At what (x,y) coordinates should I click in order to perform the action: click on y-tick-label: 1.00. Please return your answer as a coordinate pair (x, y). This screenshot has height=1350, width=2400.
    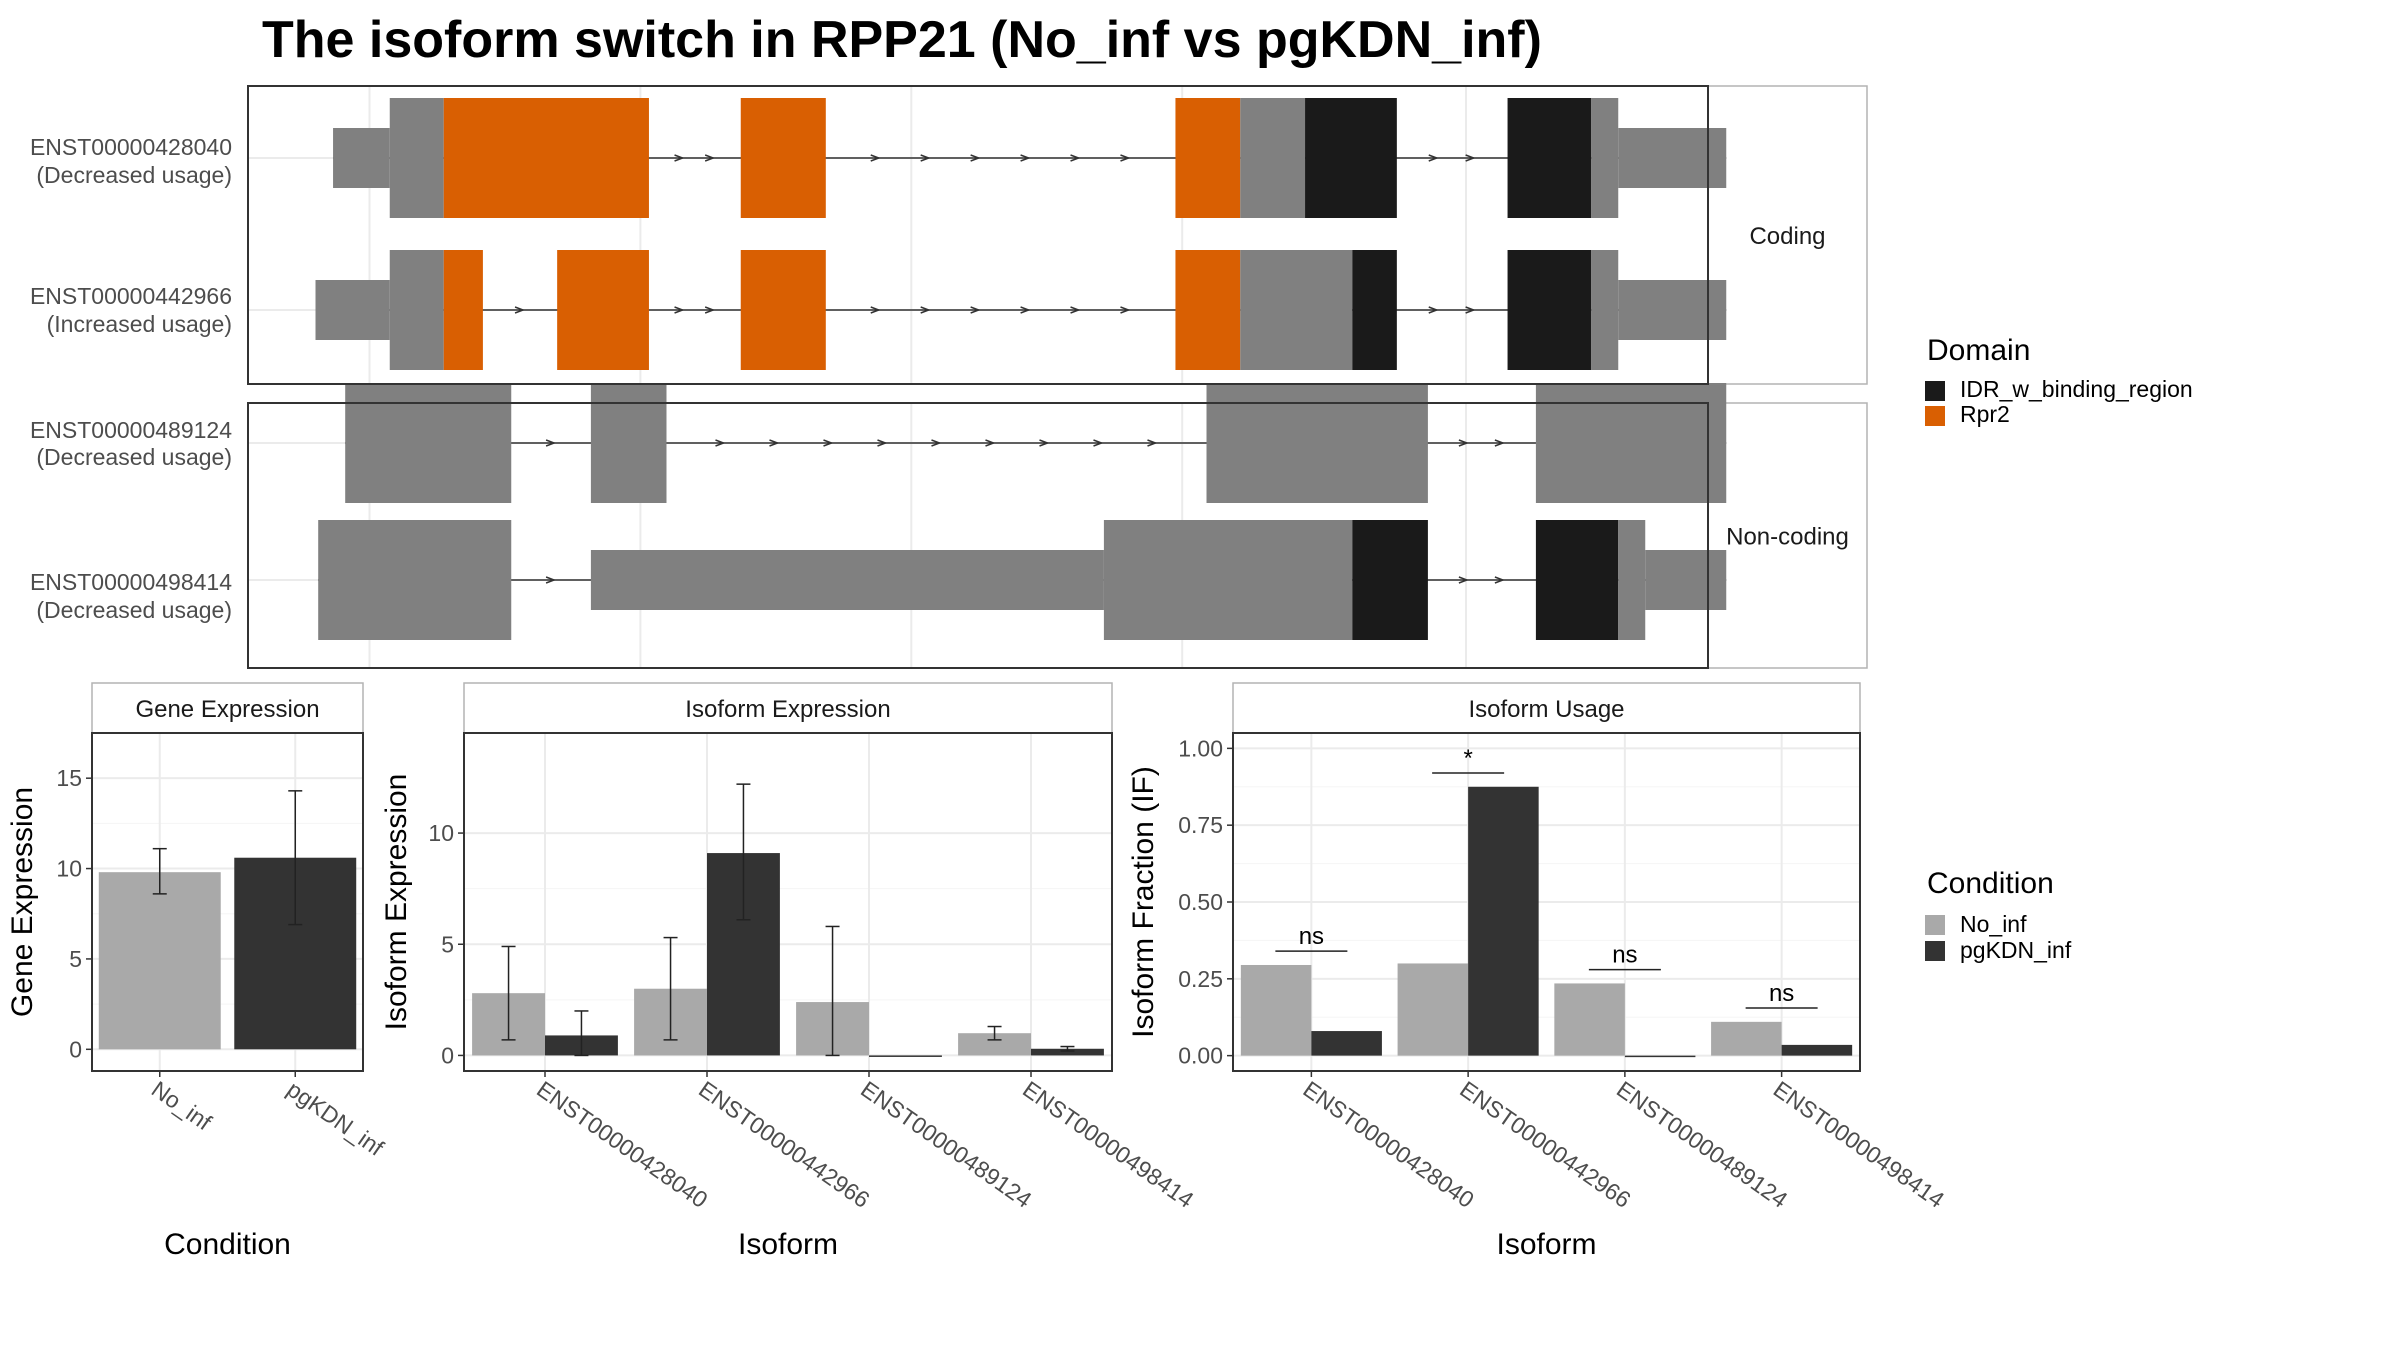
    Looking at the image, I should click on (1200, 748).